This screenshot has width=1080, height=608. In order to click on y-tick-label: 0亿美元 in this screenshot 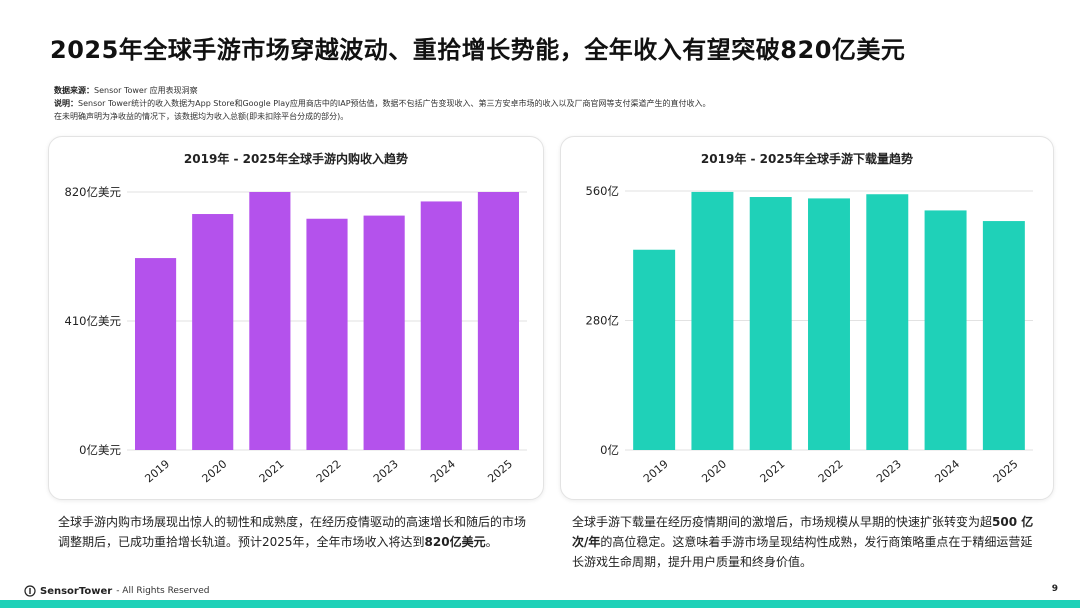, I will do `click(100, 450)`.